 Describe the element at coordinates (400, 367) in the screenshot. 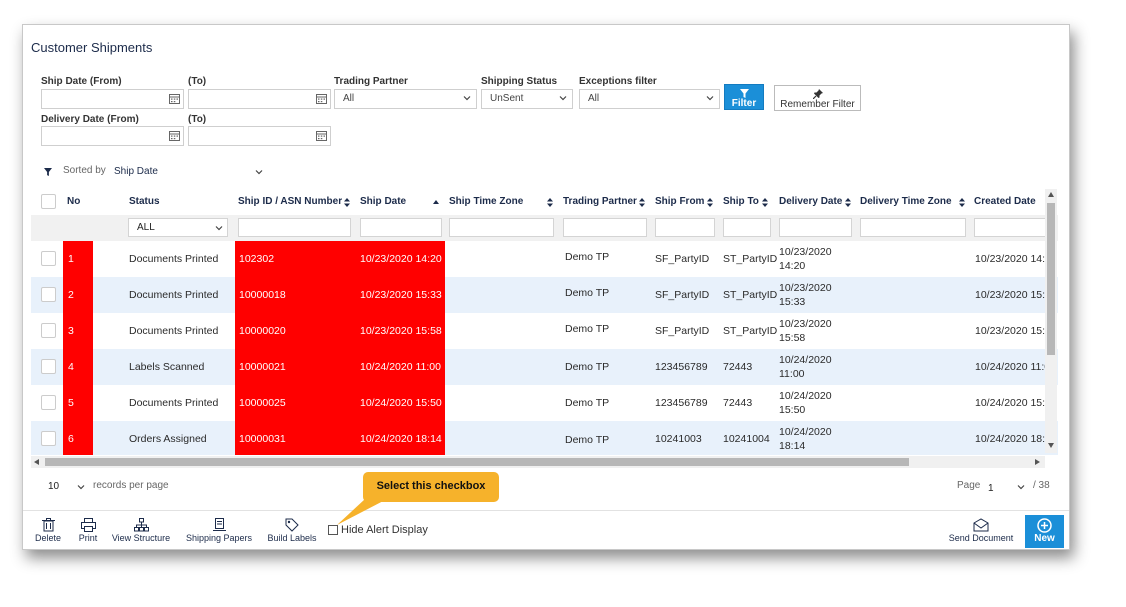

I see `row-ship-date: 10/24/2020 11:00` at that location.